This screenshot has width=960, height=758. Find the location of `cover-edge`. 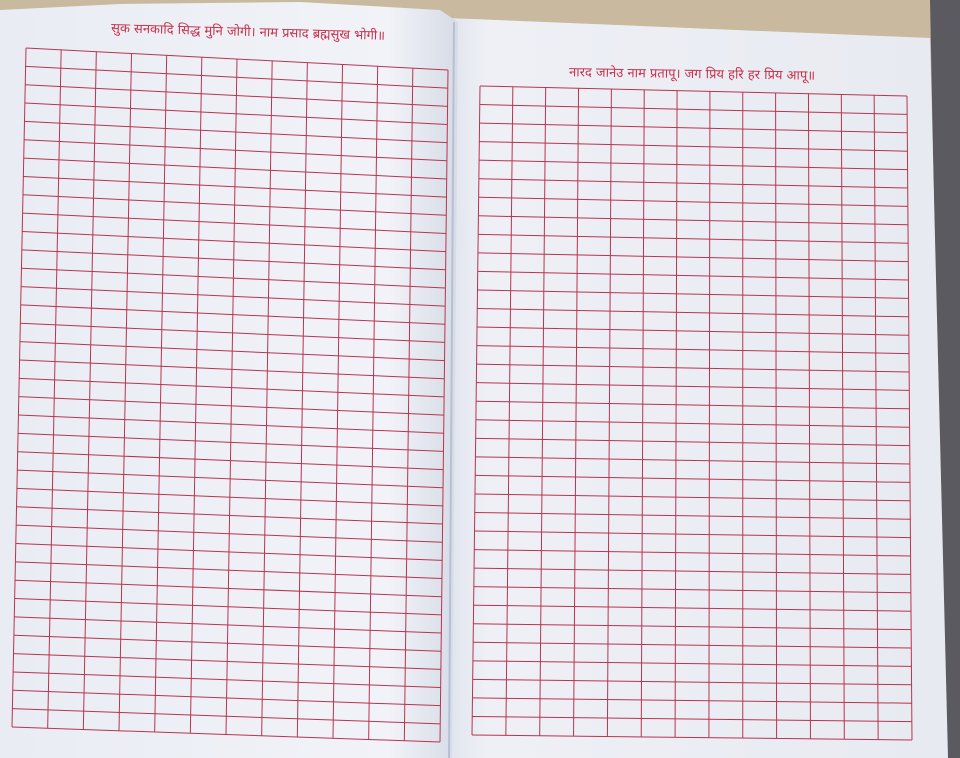

cover-edge is located at coordinates (945, 379).